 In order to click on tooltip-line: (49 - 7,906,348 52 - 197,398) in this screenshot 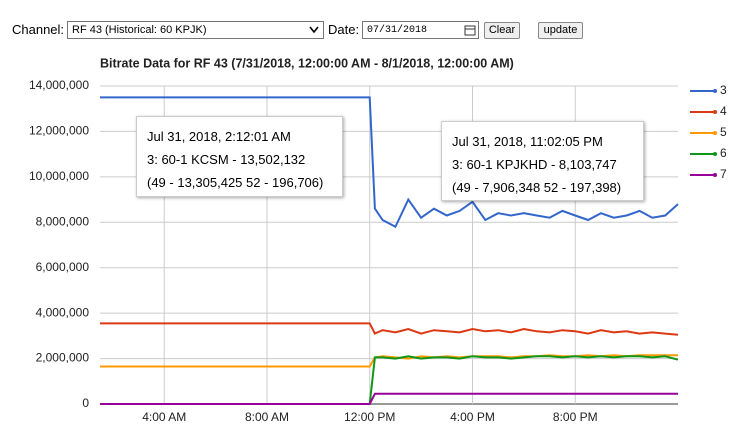, I will do `click(537, 187)`.